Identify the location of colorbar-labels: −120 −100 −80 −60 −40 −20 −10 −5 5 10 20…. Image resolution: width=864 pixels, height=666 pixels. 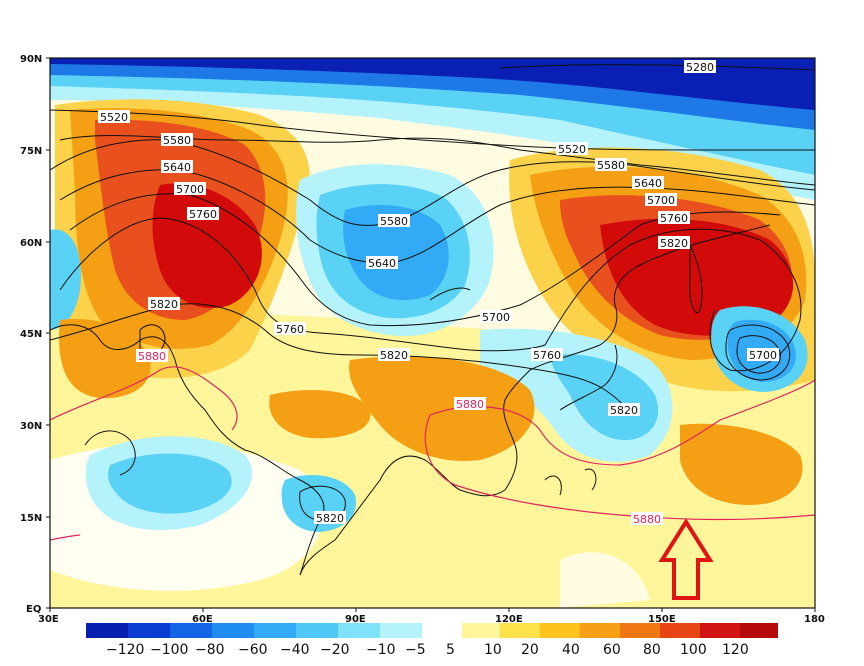
(427, 650).